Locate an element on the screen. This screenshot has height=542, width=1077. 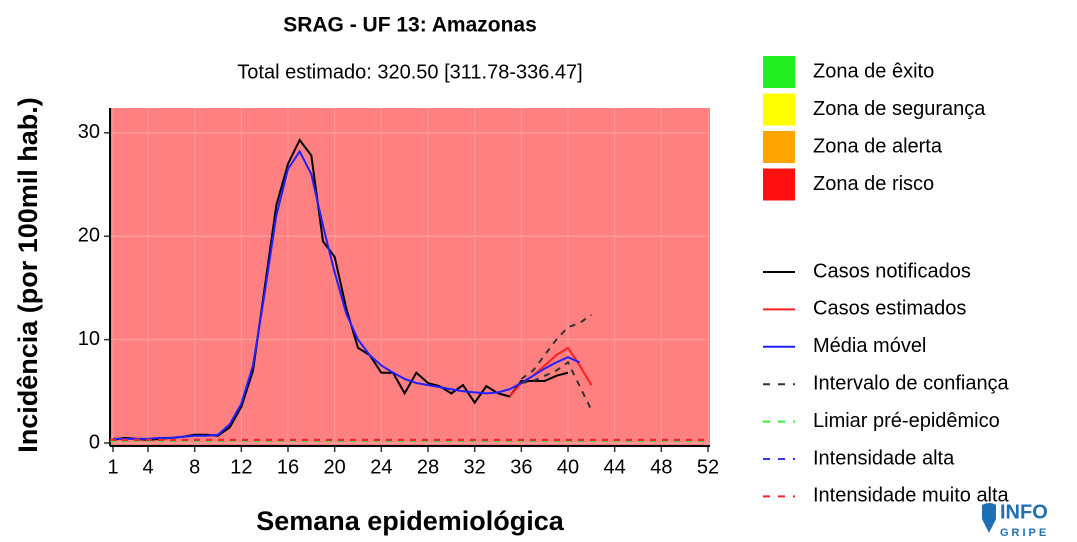
y-axis-label: Incidência (por 100mil hab.) is located at coordinates (28, 275).